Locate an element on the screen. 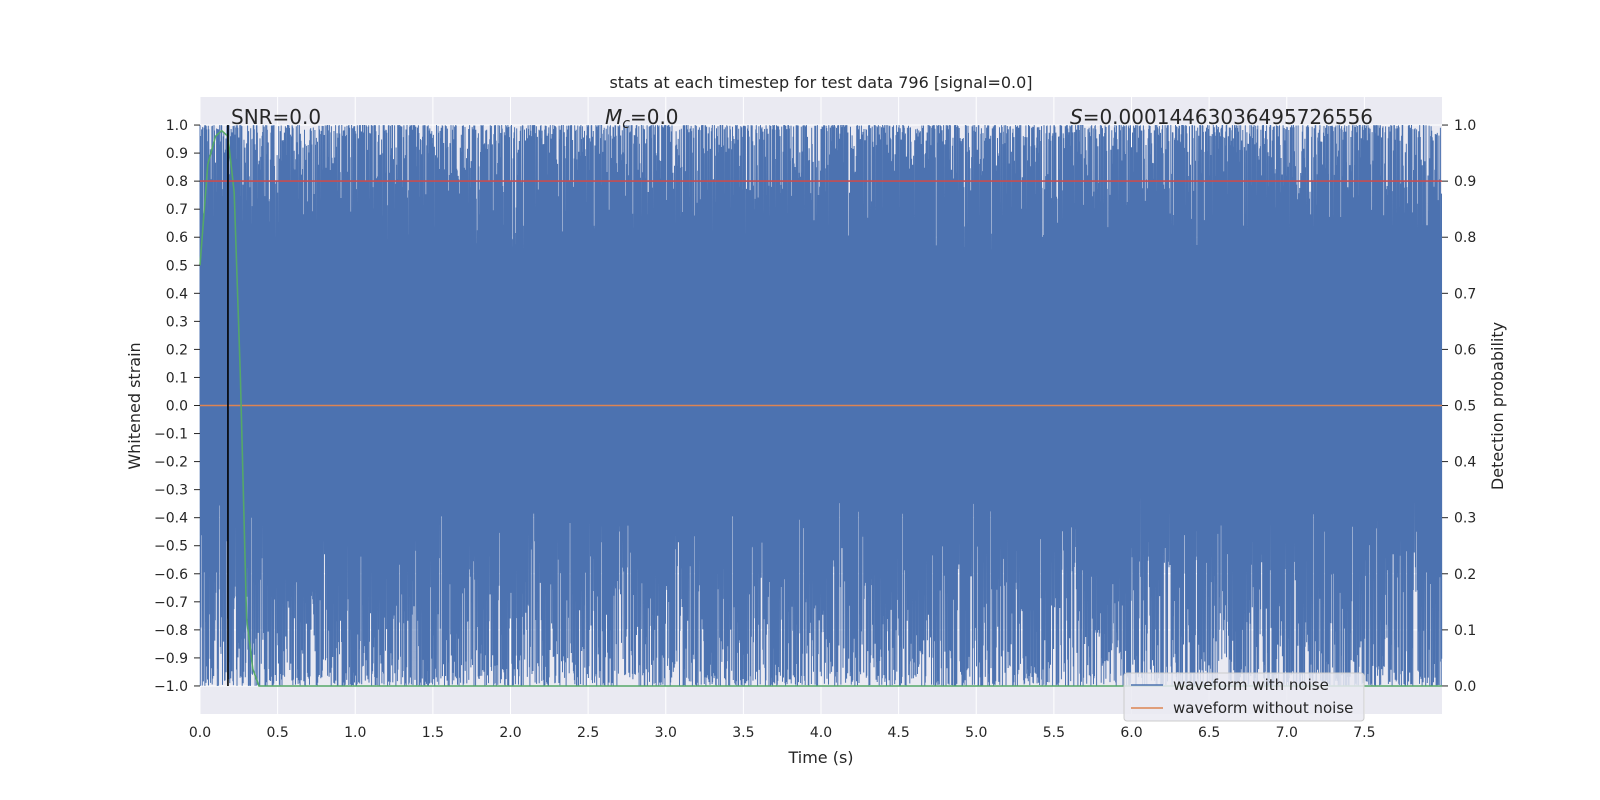 This screenshot has width=1600, height=800. mc-value: =0.0 is located at coordinates (654, 117).